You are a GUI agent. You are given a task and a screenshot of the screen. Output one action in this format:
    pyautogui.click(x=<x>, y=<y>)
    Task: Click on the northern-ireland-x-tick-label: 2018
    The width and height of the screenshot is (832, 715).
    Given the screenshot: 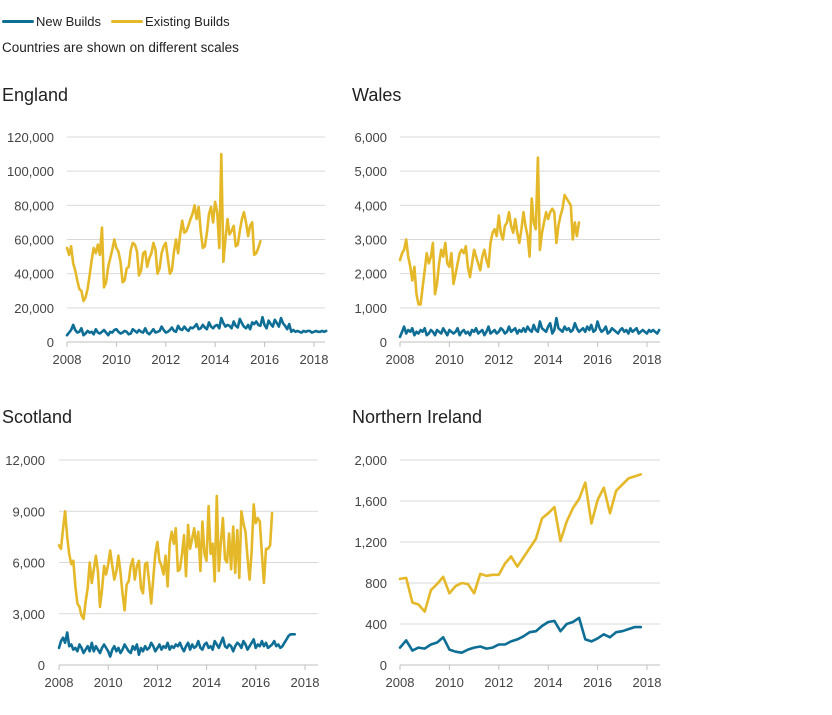 What is the action you would take?
    pyautogui.click(x=647, y=682)
    